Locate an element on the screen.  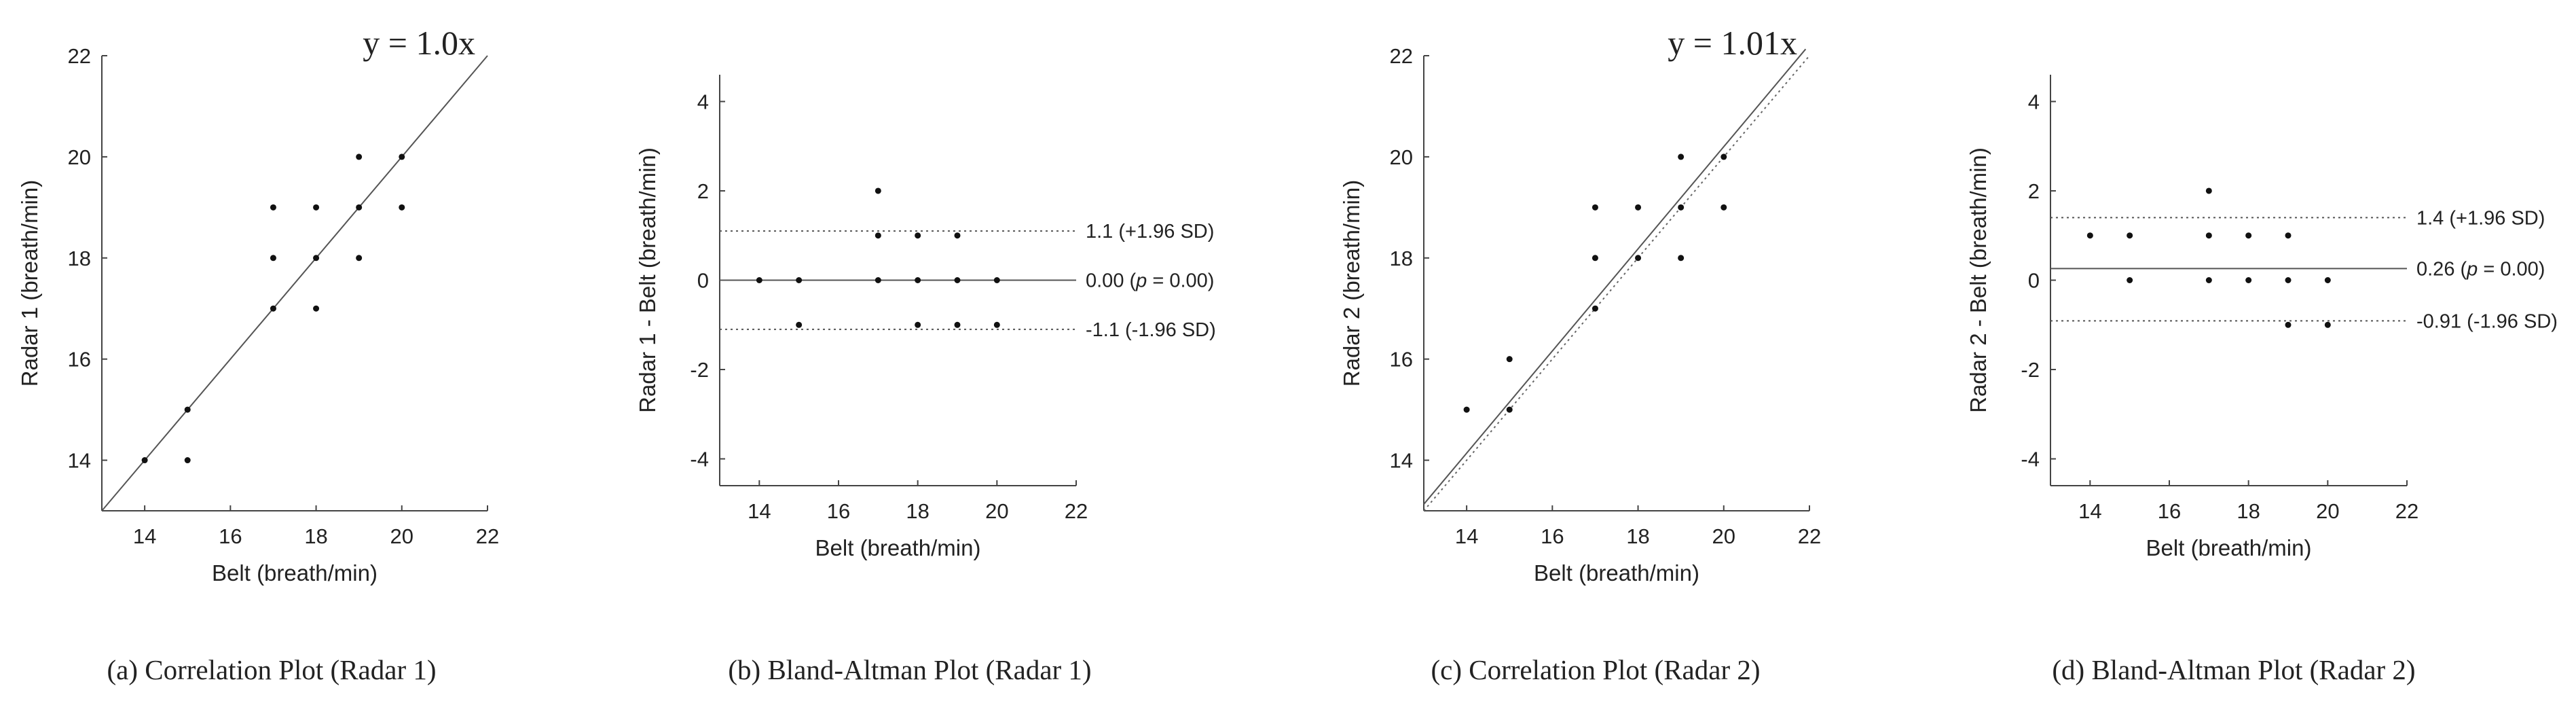
panel-caption: (d) Bland-Altman Plot (Radar 2) is located at coordinates (2233, 669).